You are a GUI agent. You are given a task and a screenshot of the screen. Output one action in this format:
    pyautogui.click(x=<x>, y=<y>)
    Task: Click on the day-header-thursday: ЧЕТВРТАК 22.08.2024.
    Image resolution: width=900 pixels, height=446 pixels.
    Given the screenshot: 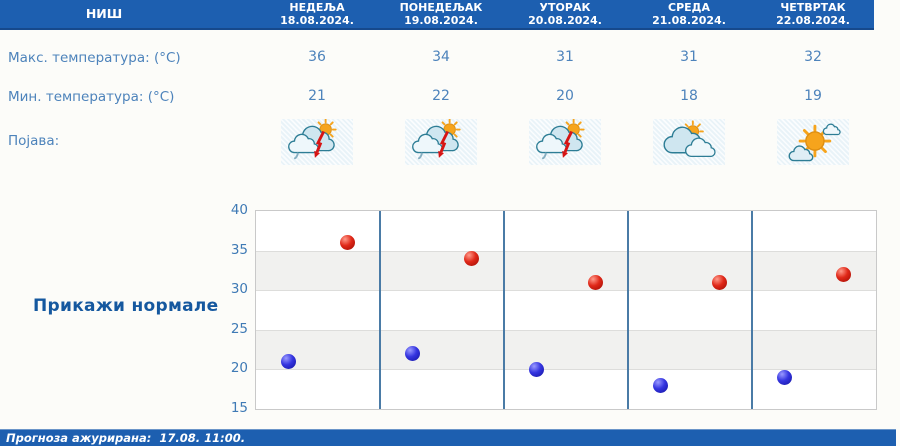 What is the action you would take?
    pyautogui.click(x=813, y=14)
    